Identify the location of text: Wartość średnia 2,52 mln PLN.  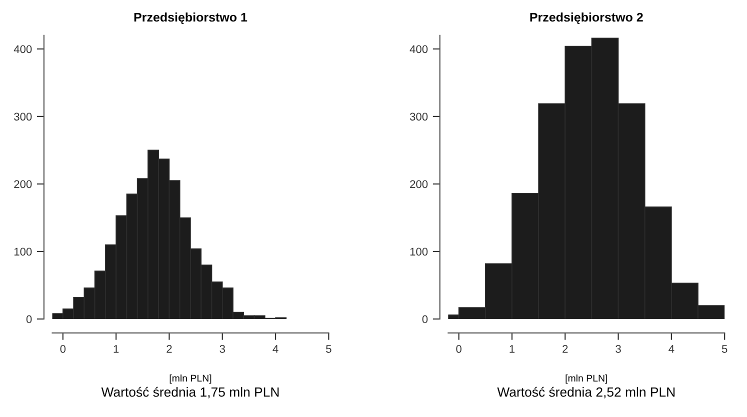
(586, 392).